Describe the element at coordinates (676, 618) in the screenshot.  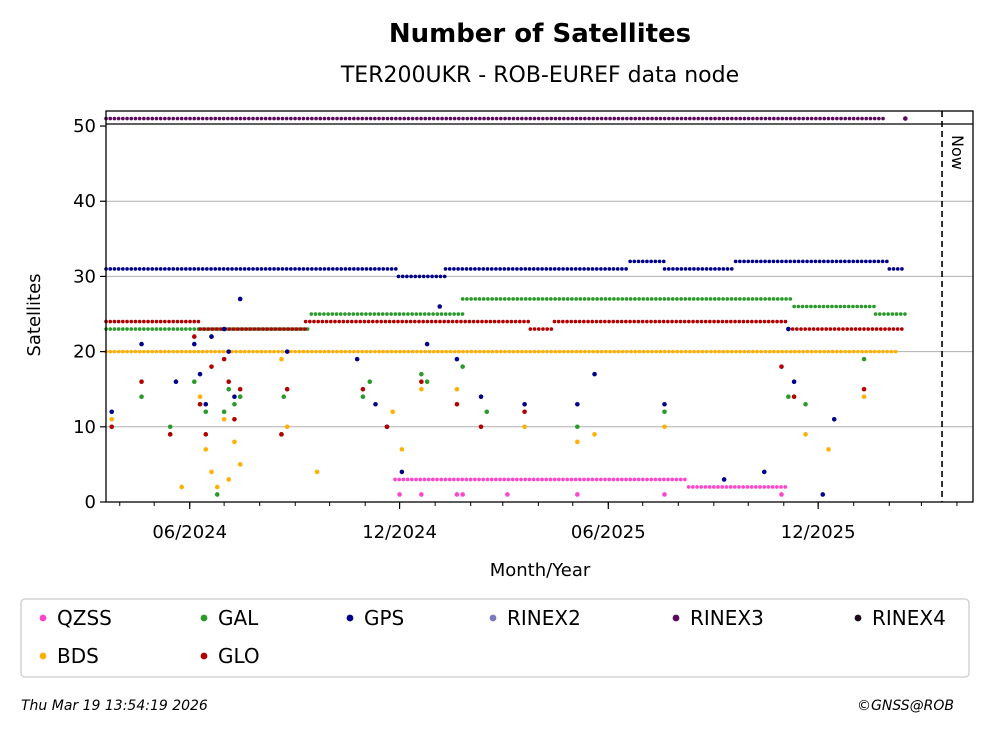
I see `legend-marker-rinex3` at that location.